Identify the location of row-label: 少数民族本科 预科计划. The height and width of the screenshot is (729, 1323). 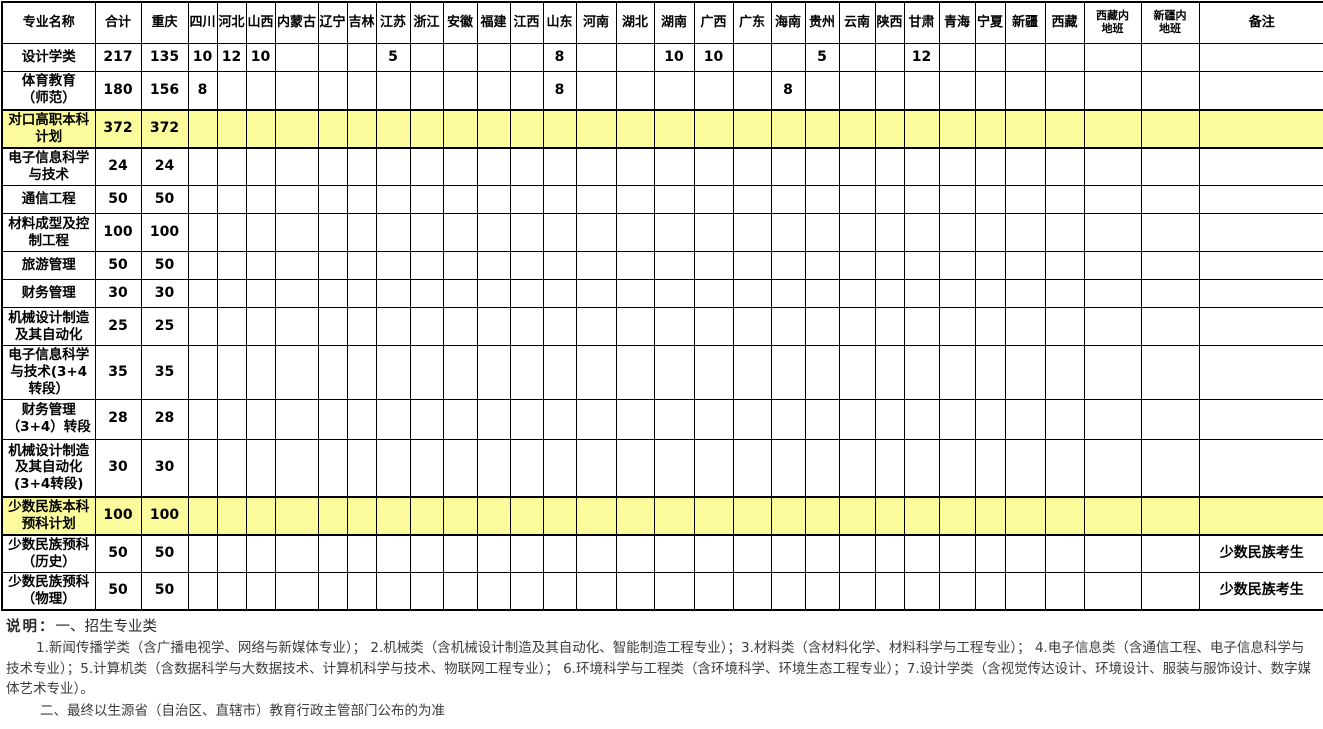
(48, 516).